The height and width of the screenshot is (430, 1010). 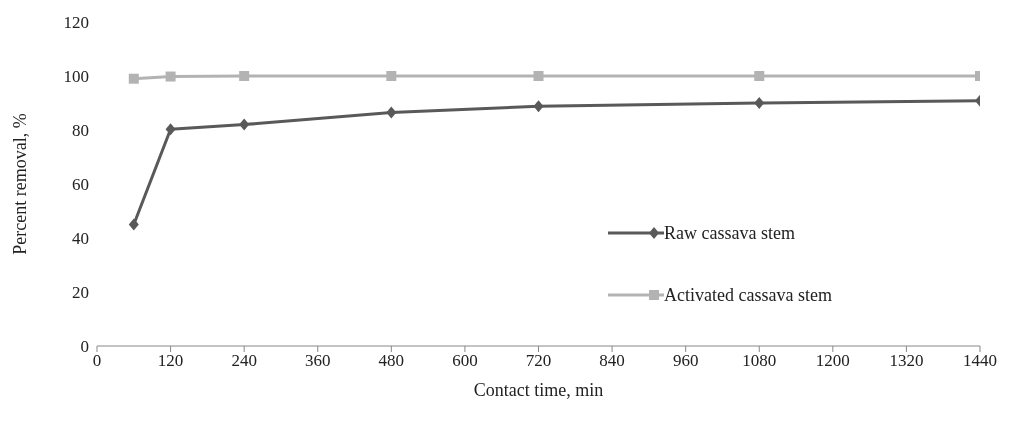 I want to click on x-tick-label: 600, so click(x=465, y=361).